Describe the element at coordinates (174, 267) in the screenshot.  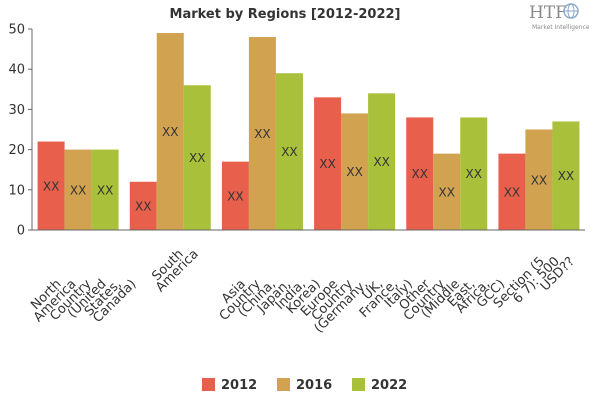
I see `category-label: SouthAmerica` at that location.